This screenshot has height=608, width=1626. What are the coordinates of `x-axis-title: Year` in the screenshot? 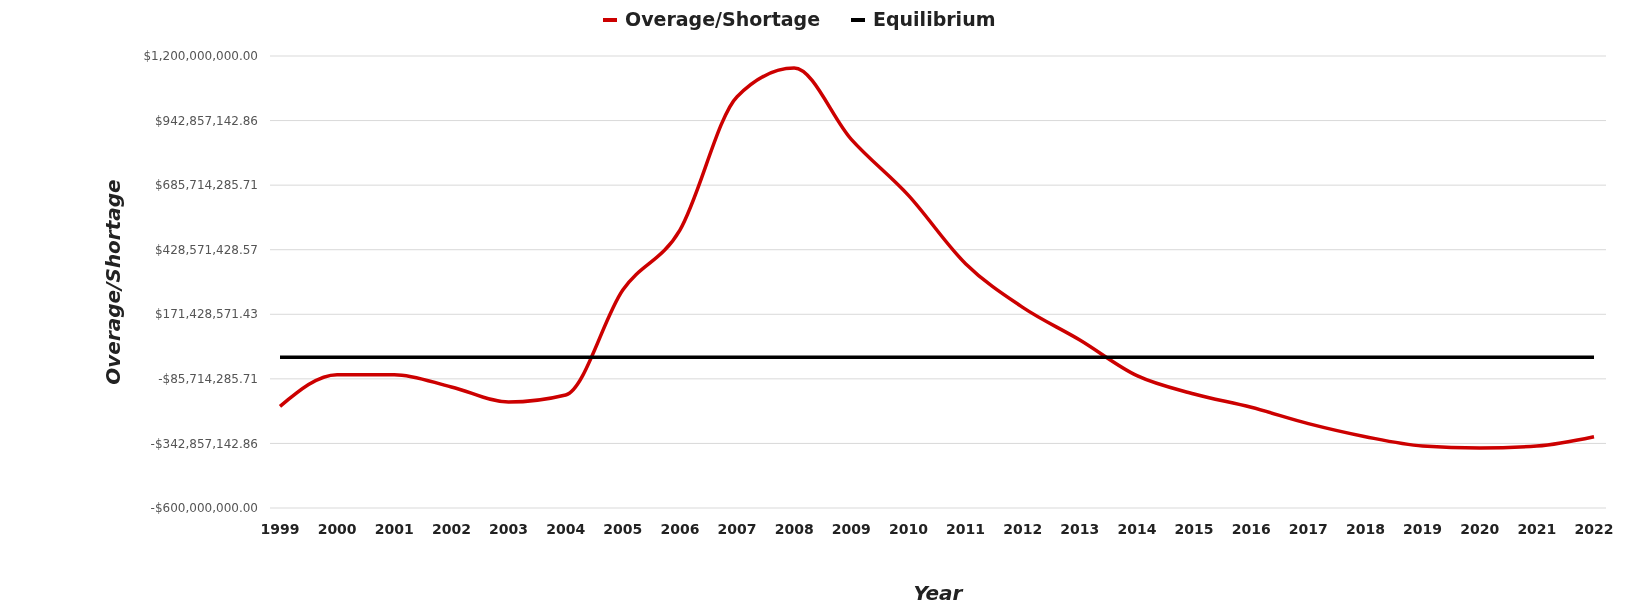 It's located at (938, 593).